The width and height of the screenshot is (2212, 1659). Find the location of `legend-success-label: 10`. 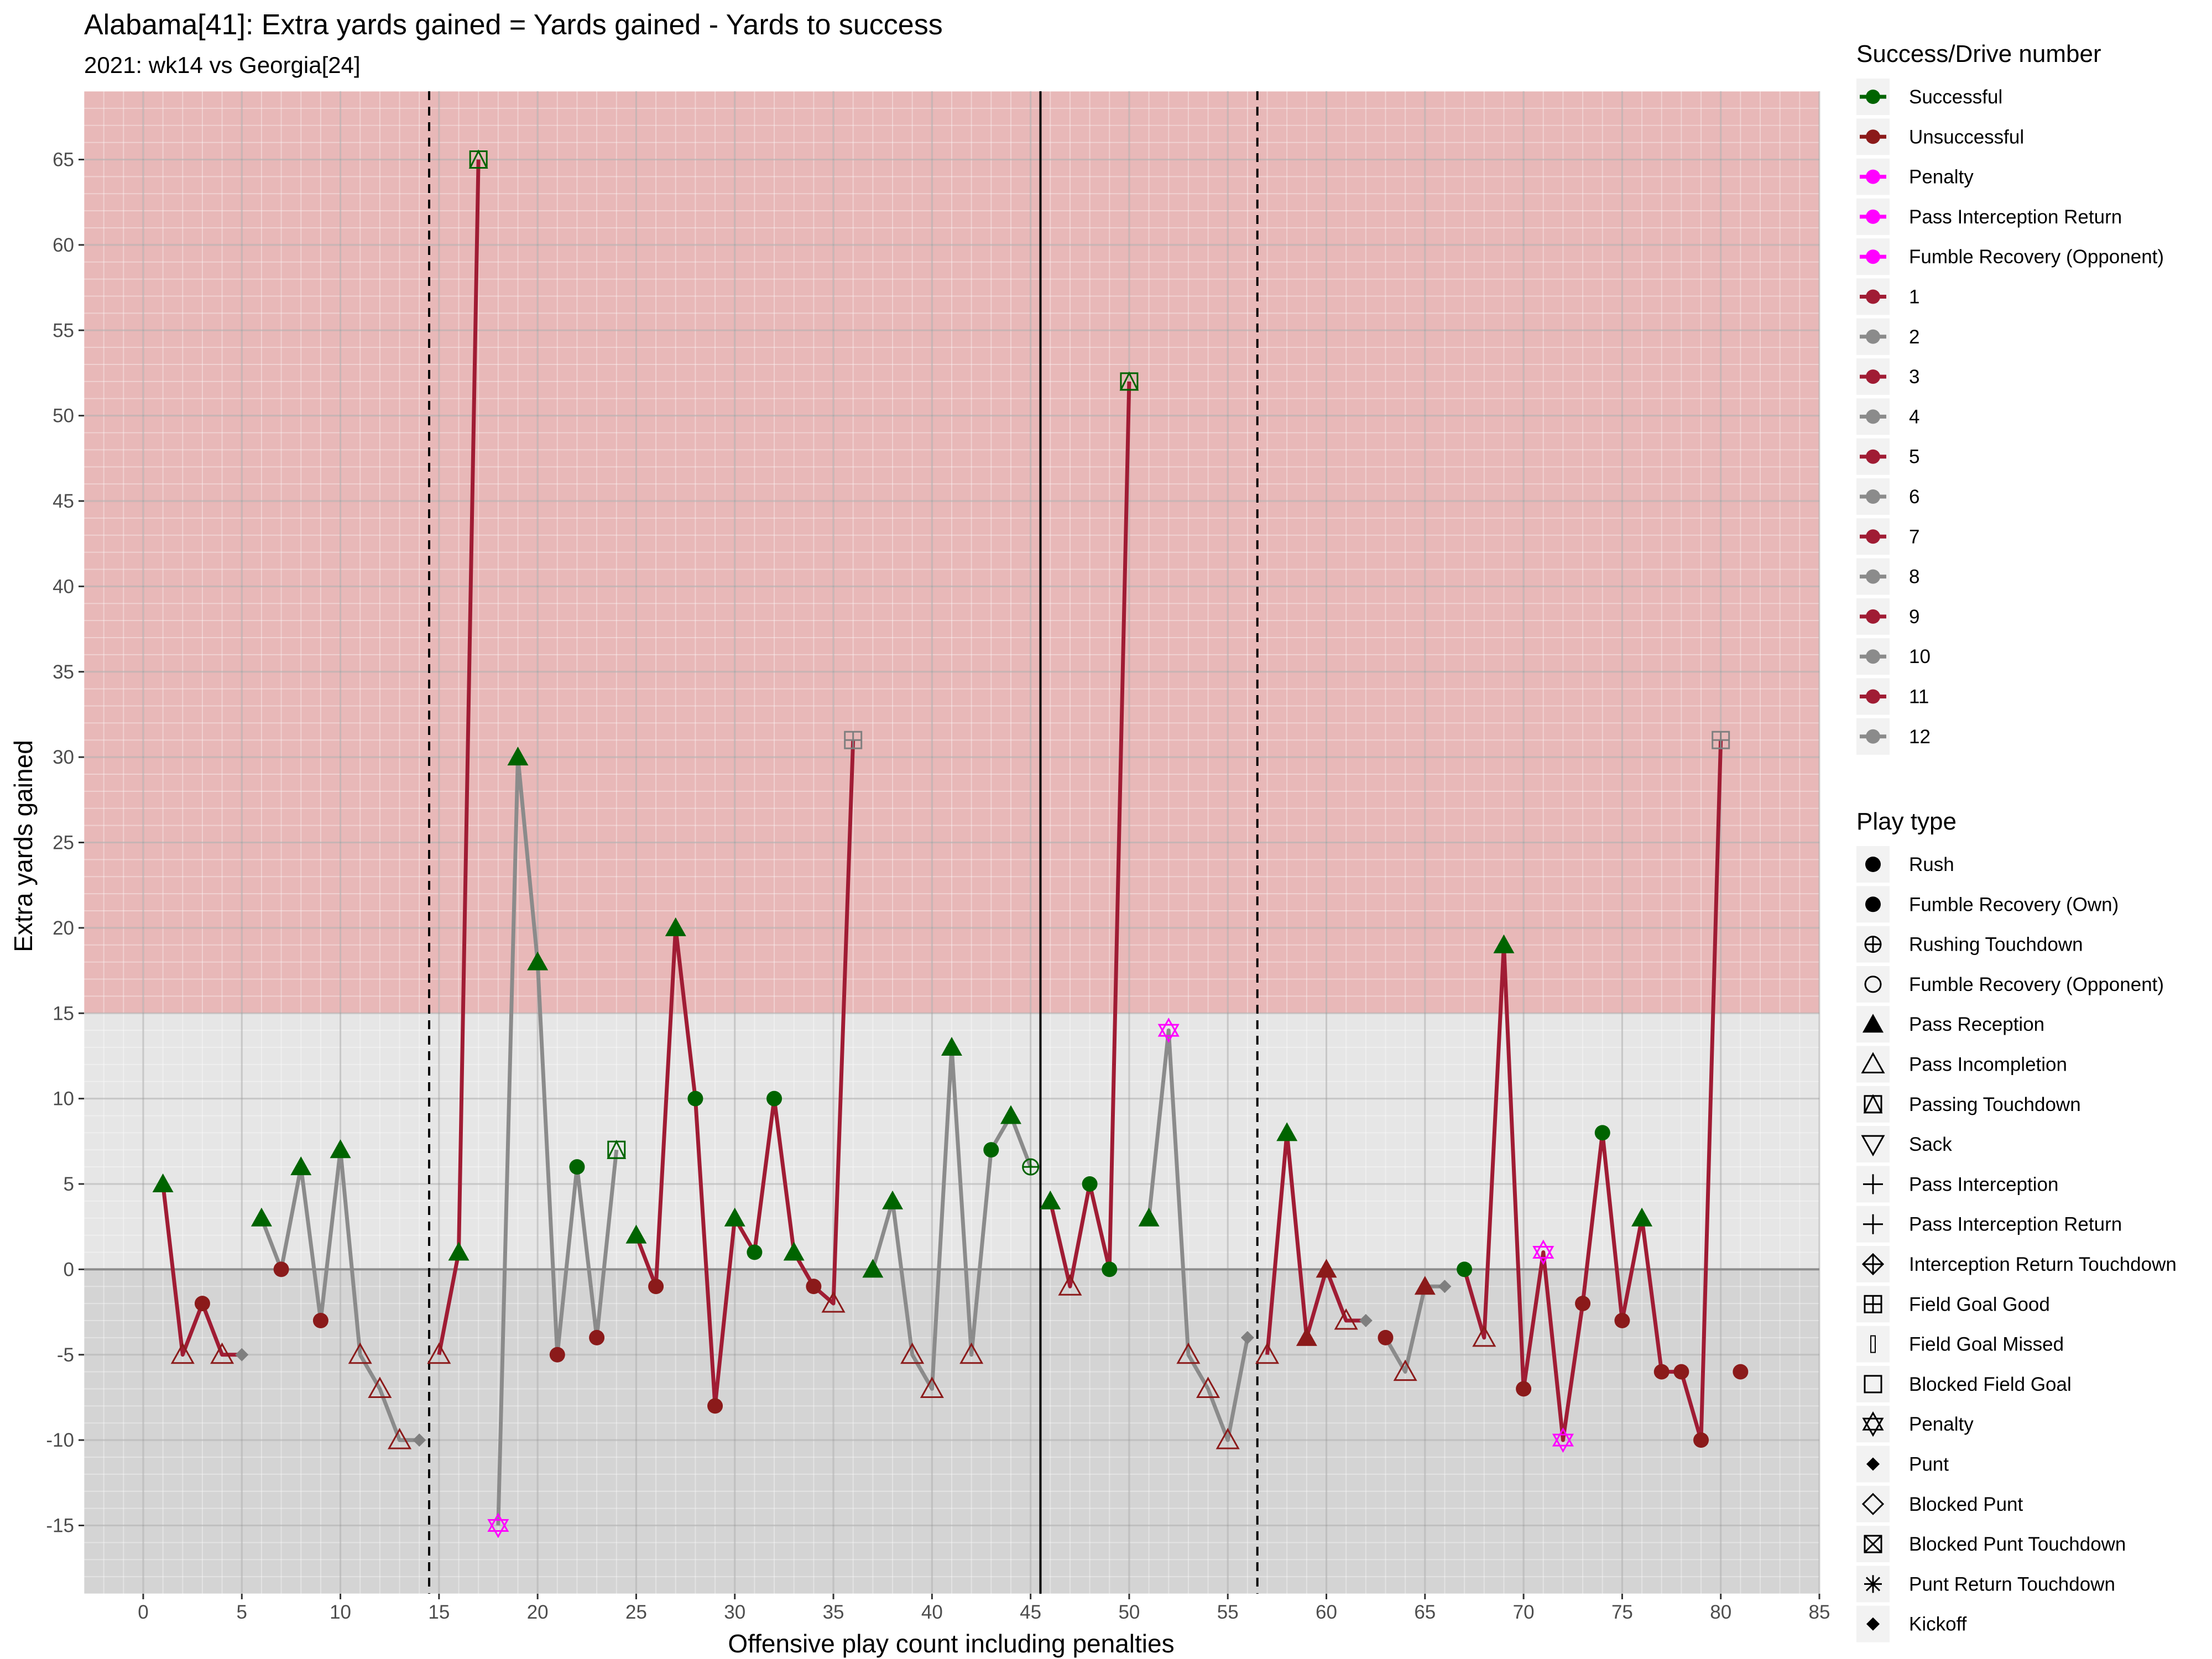

legend-success-label: 10 is located at coordinates (1920, 656).